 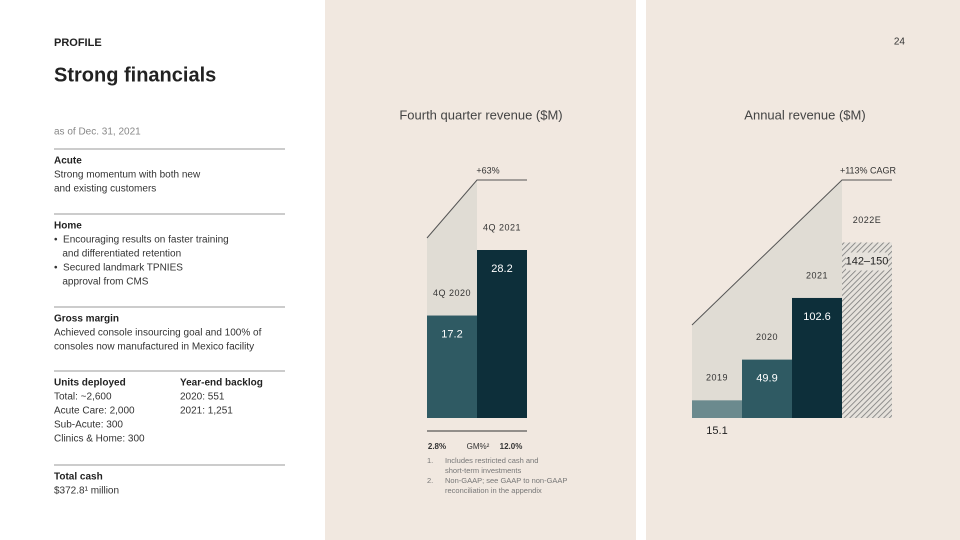 I want to click on section-heading: Acute, so click(x=68, y=161).